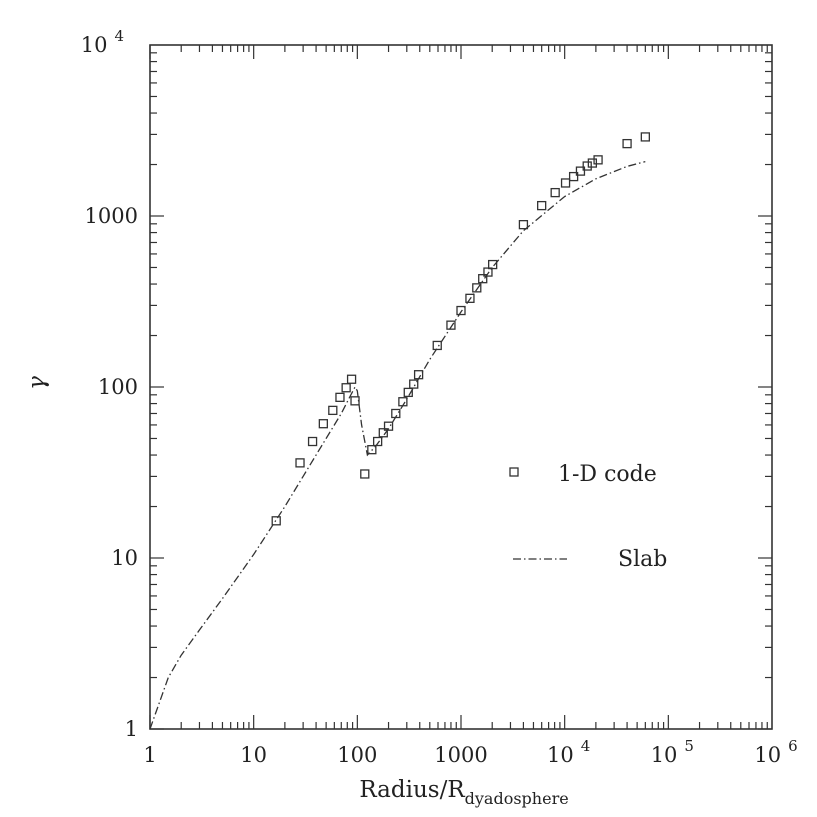  I want to click on x-tick-labels: 1 10 100 1000 10 4 10 5 10 6, so click(470, 752).